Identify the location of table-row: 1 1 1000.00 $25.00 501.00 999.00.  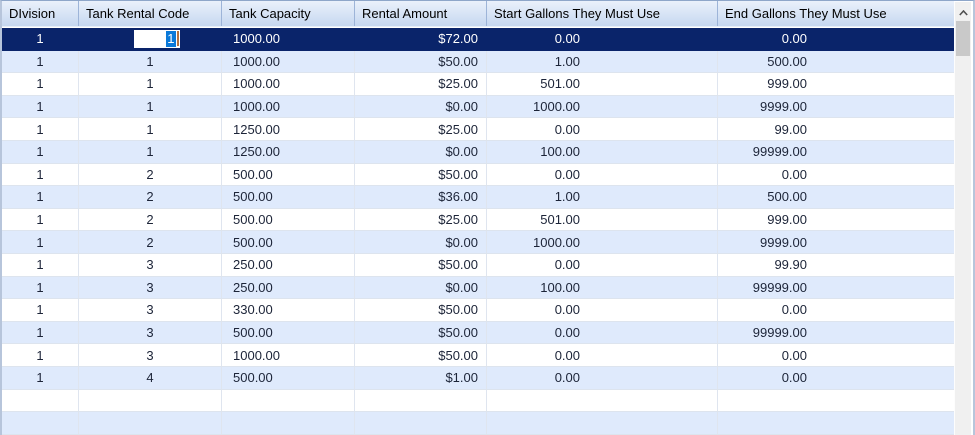
(478, 84).